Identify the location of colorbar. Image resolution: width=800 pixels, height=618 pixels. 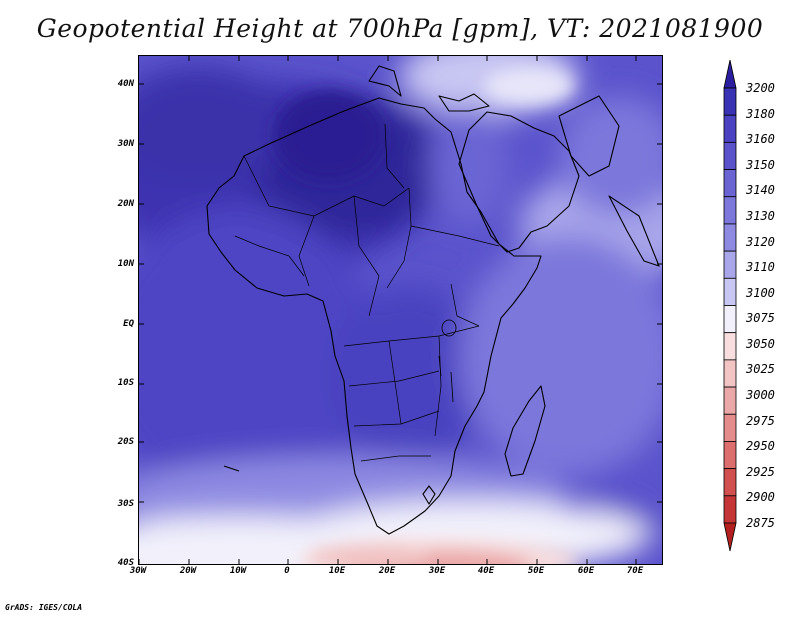
(730, 305).